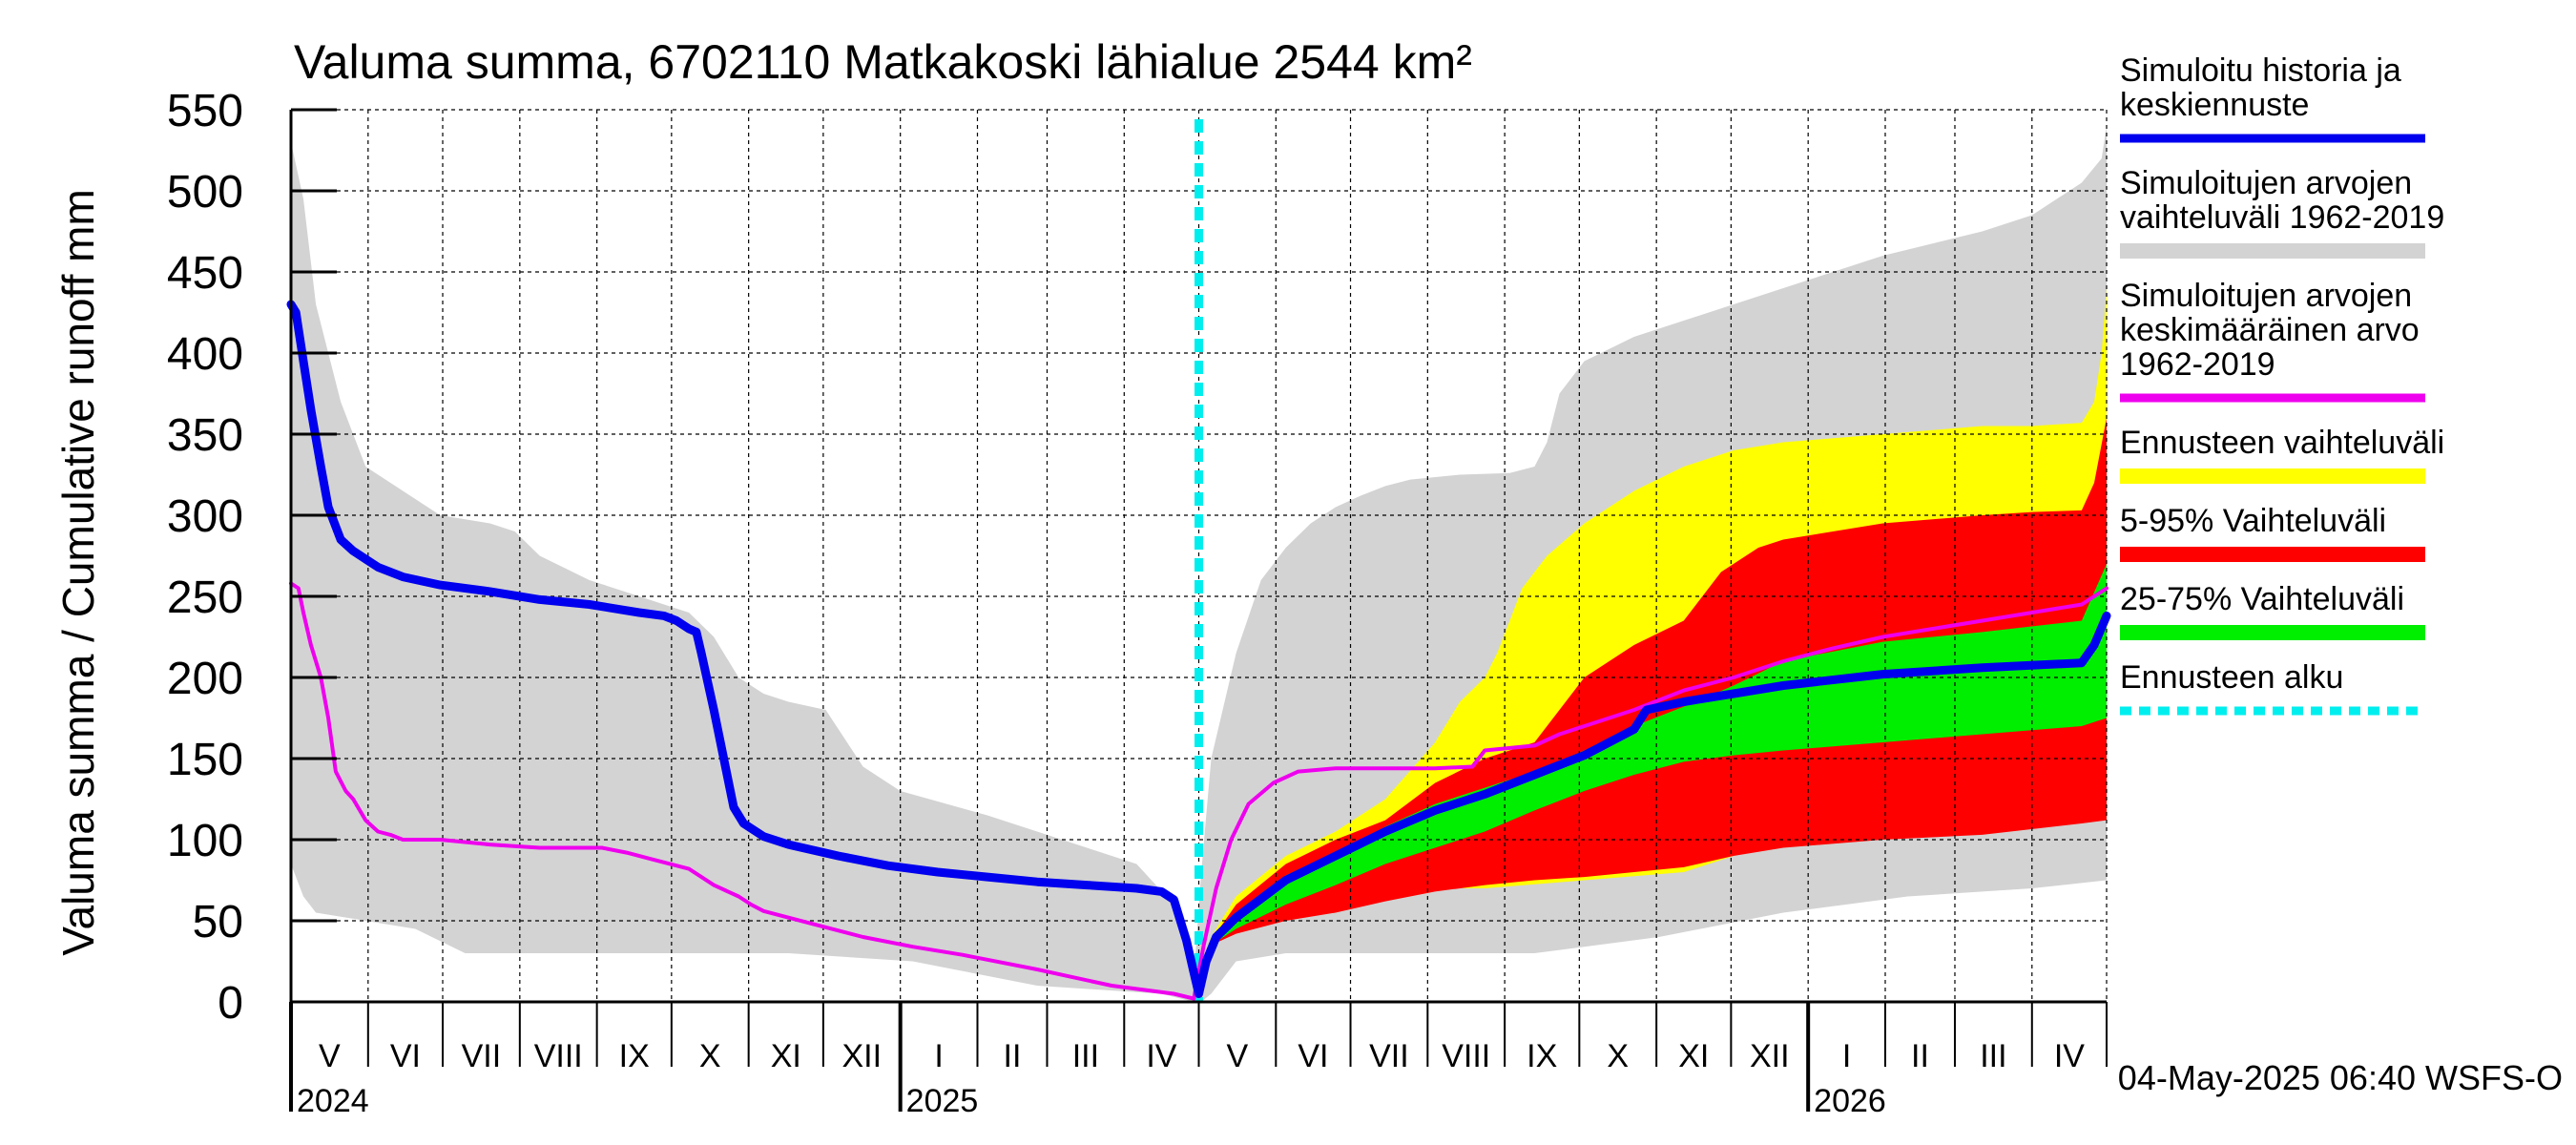 This screenshot has width=2576, height=1145. What do you see at coordinates (786, 1056) in the screenshot?
I see `month-label-6: XI` at bounding box center [786, 1056].